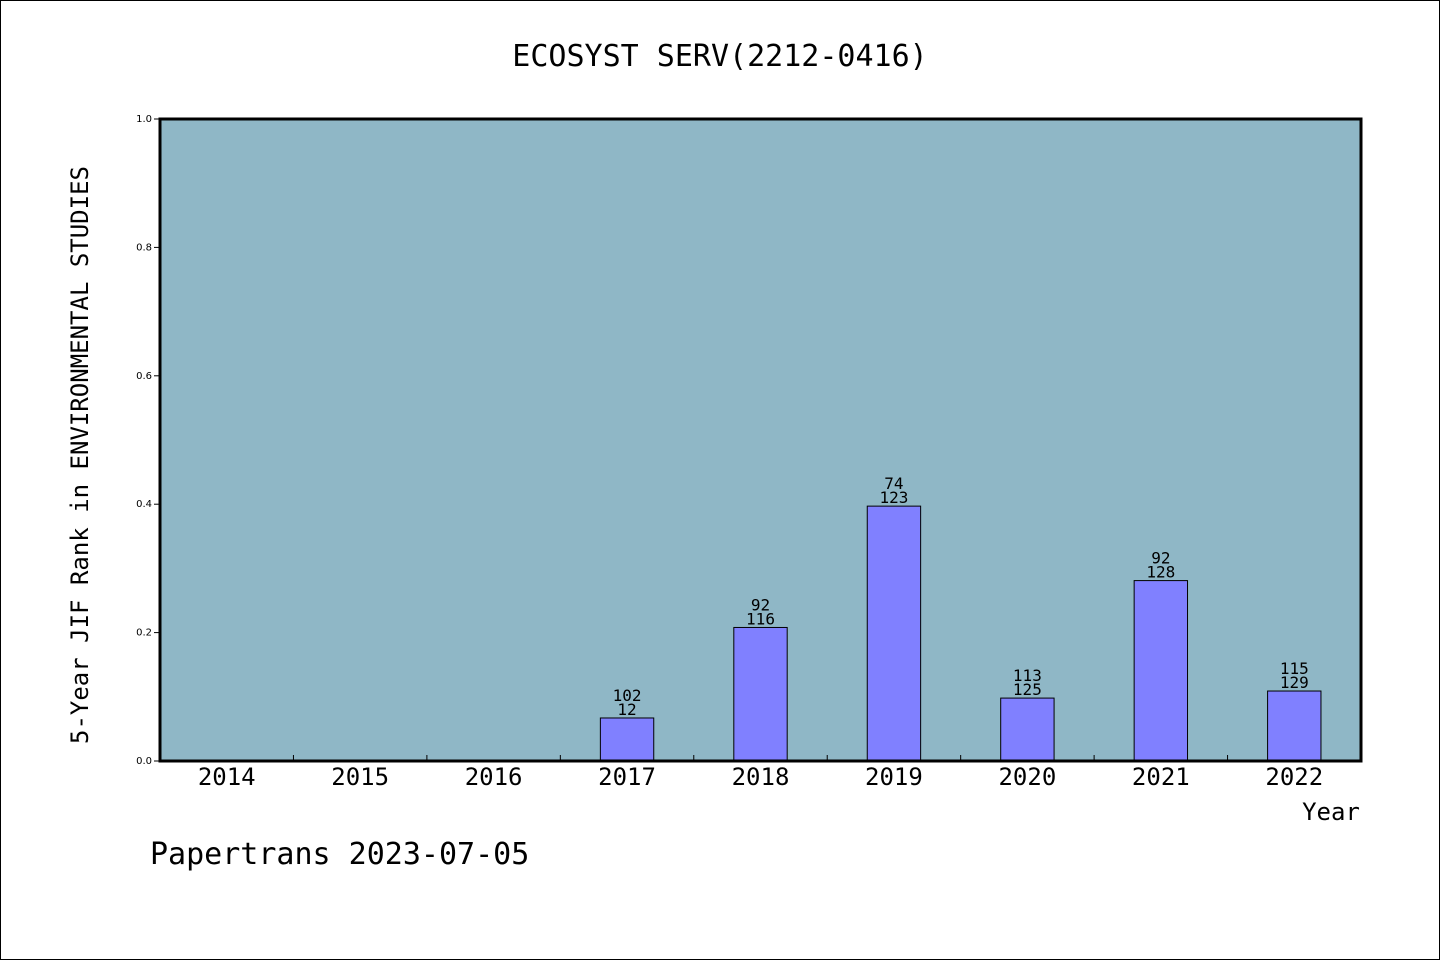  What do you see at coordinates (626, 709) in the screenshot?
I see `bar-label-total: 12` at bounding box center [626, 709].